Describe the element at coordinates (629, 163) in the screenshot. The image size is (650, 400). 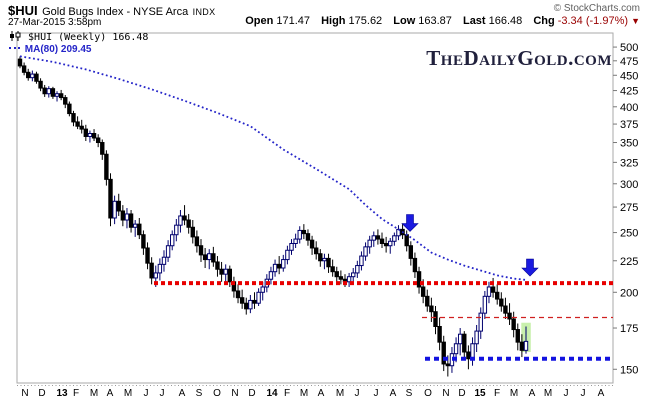
I see `y-tick-label: 325` at that location.